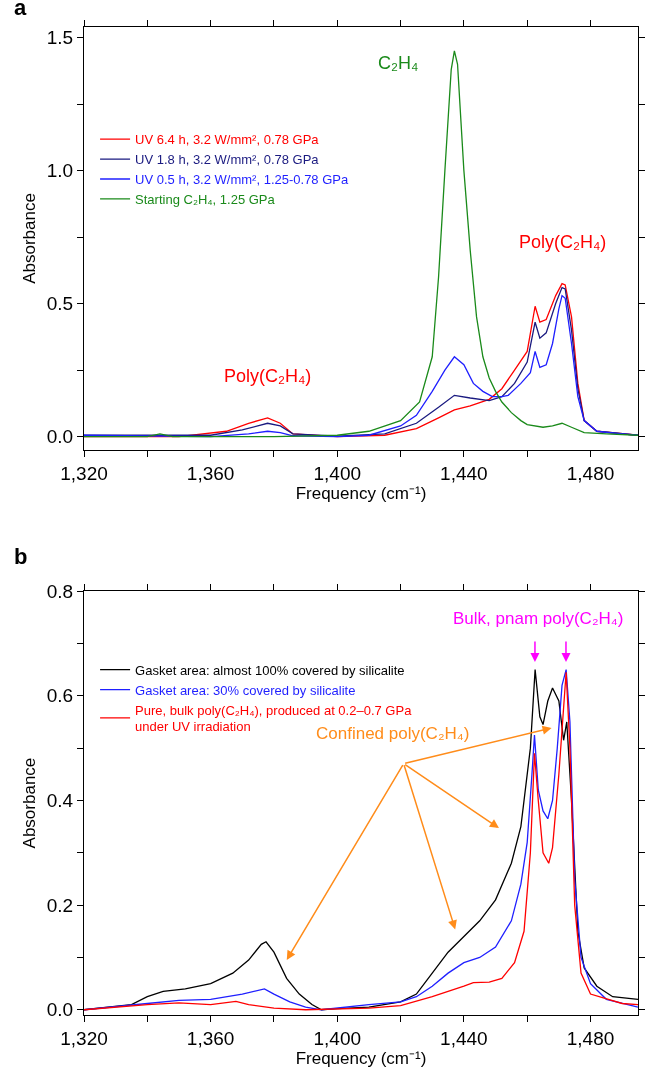 Image resolution: width=645 pixels, height=1069 pixels. Describe the element at coordinates (398, 63) in the screenshot. I see `annotation: C₂H₄` at that location.